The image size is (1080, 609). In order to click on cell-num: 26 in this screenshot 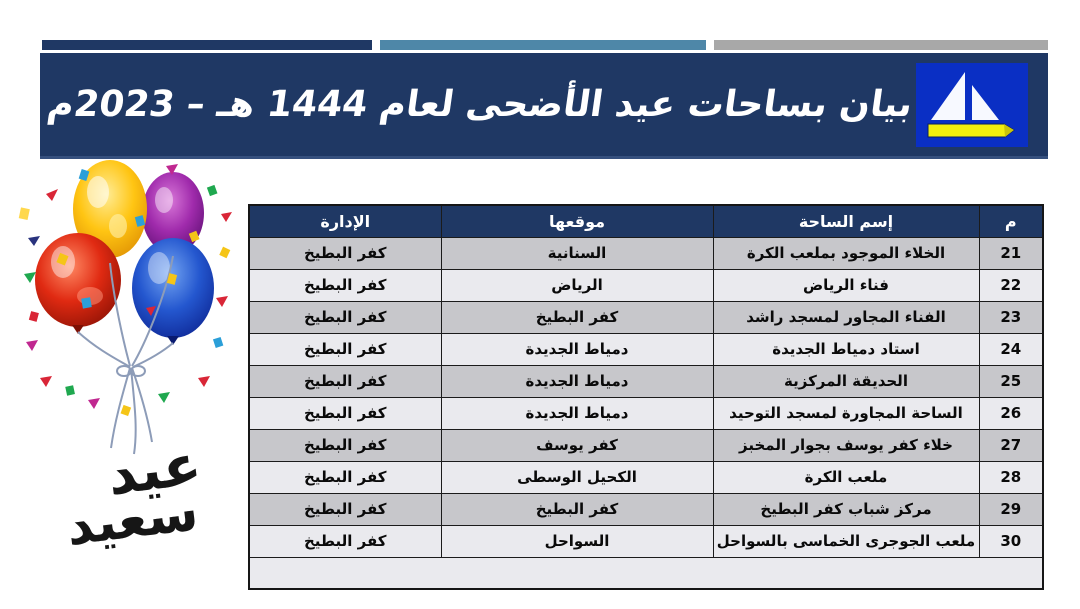, I will do `click(1011, 413)`.